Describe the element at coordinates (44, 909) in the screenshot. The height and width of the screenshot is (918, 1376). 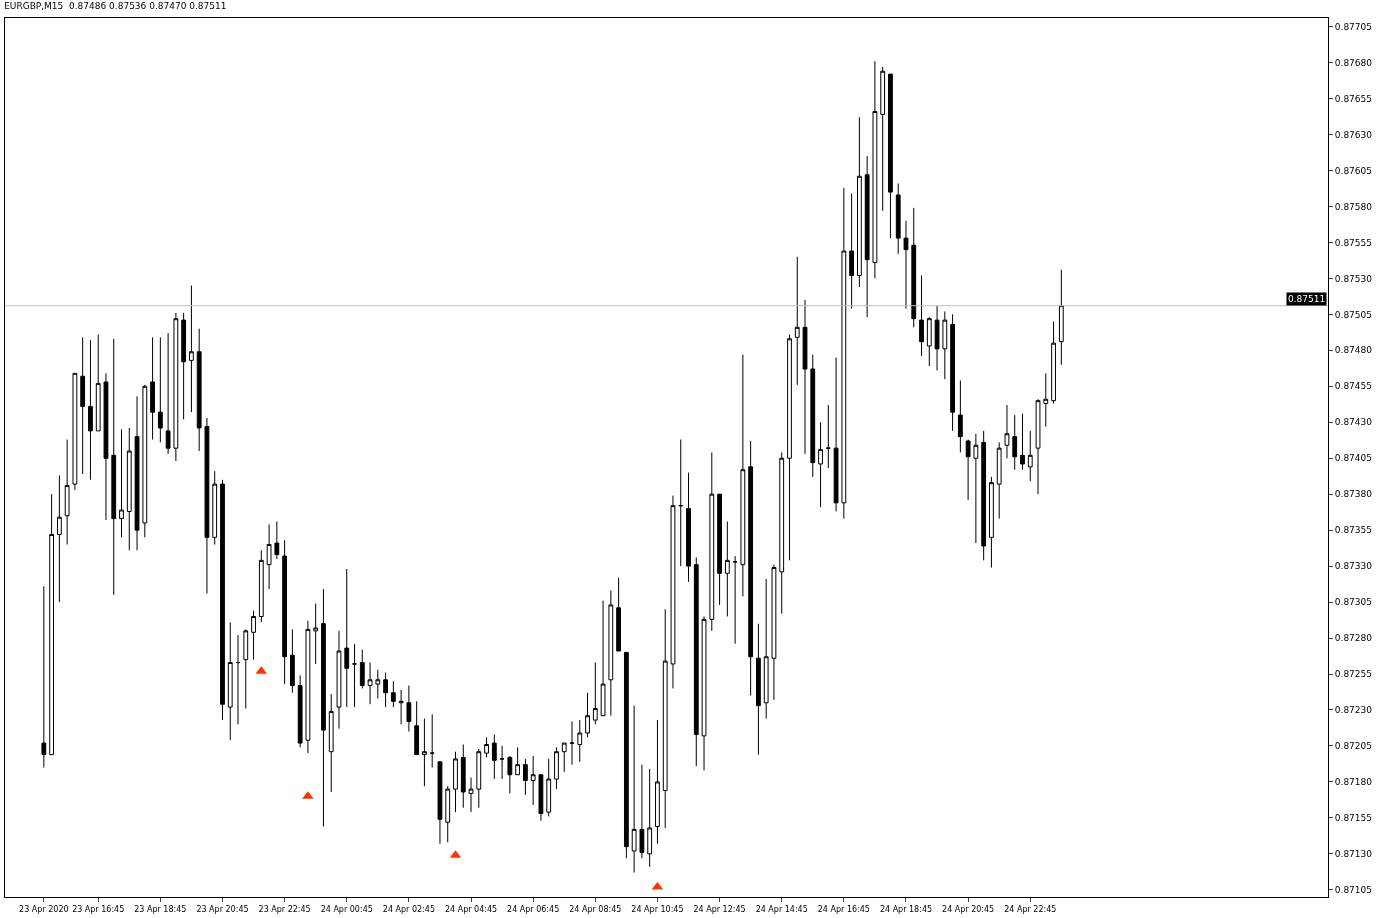
I see `x-tick-label: 23 Apr 2020` at that location.